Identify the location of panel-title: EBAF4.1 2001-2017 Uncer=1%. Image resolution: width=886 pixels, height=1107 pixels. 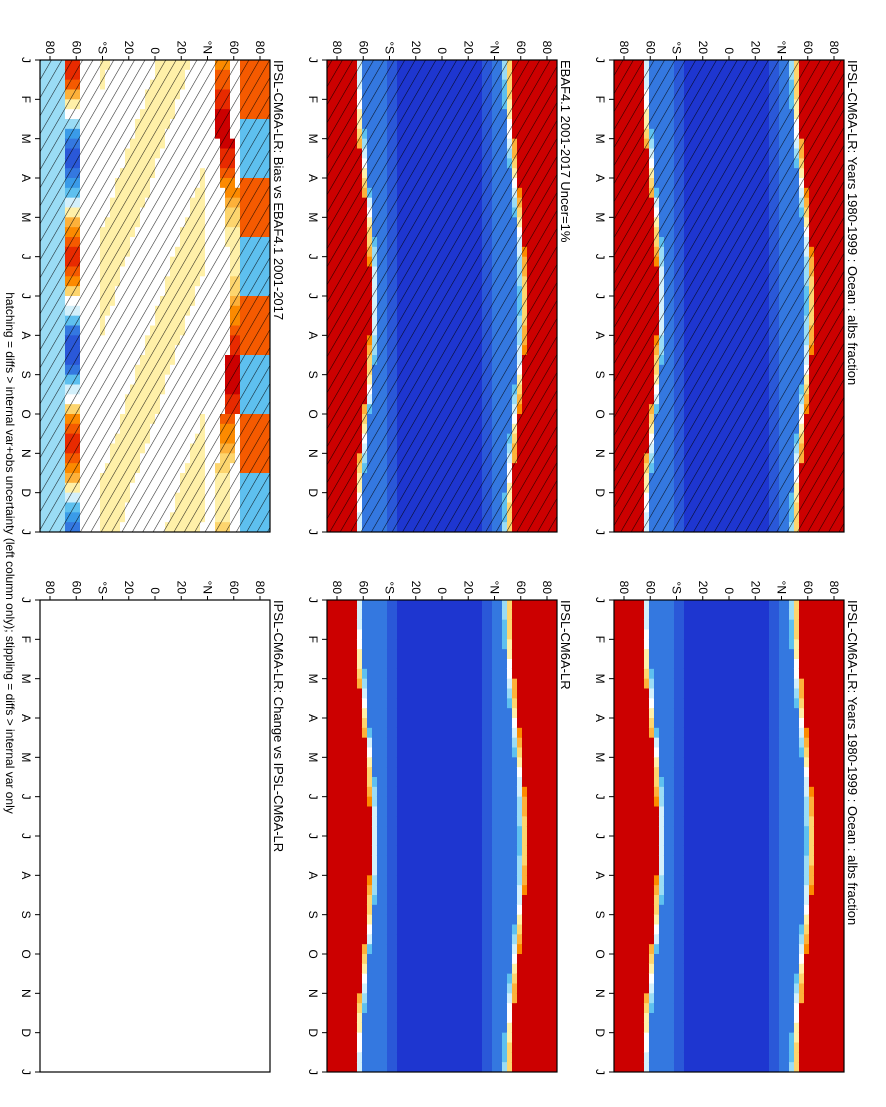
(565, 151).